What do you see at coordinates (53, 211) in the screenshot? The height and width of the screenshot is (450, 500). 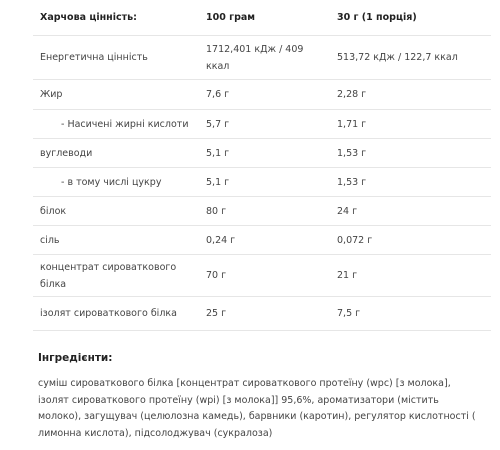 I see `row-name: білок` at bounding box center [53, 211].